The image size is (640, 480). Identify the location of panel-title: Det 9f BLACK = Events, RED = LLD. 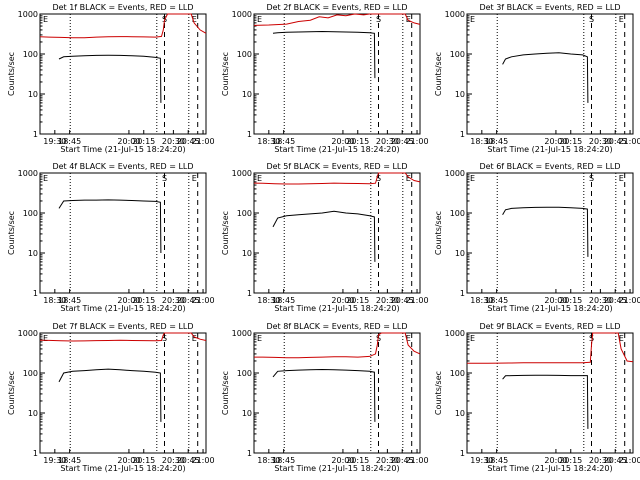
(549, 326).